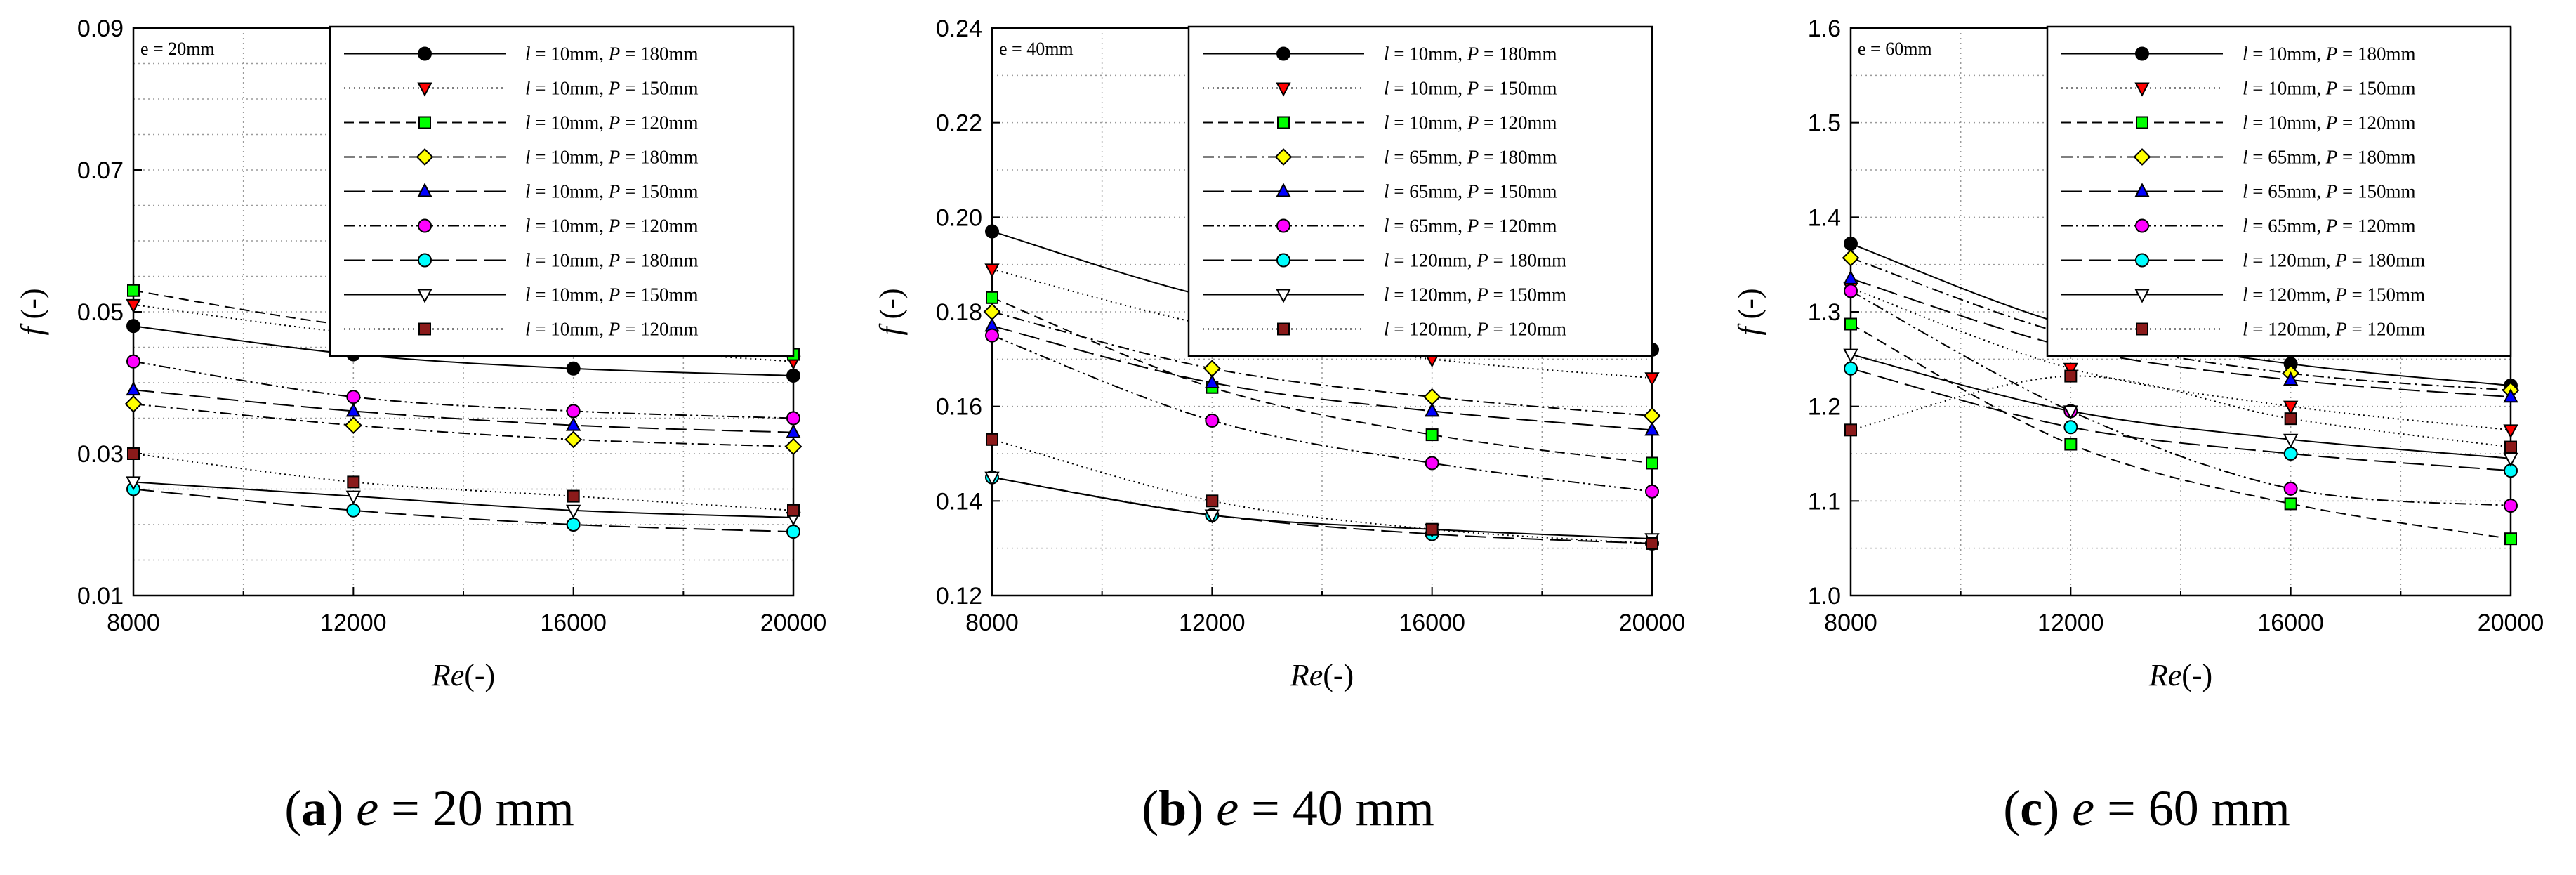 The width and height of the screenshot is (2576, 875). I want to click on legend-label: l = 65mm, P = 150mm, so click(1470, 191).